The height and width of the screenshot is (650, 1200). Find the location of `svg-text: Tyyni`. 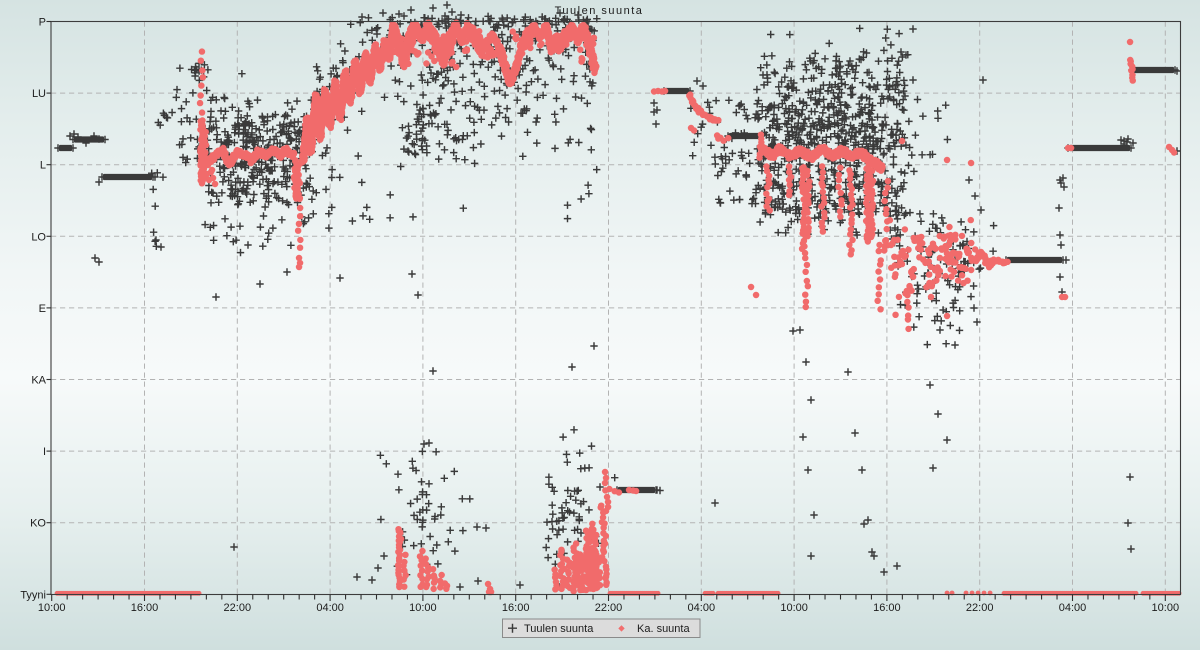

svg-text: Tyyni is located at coordinates (33, 595).